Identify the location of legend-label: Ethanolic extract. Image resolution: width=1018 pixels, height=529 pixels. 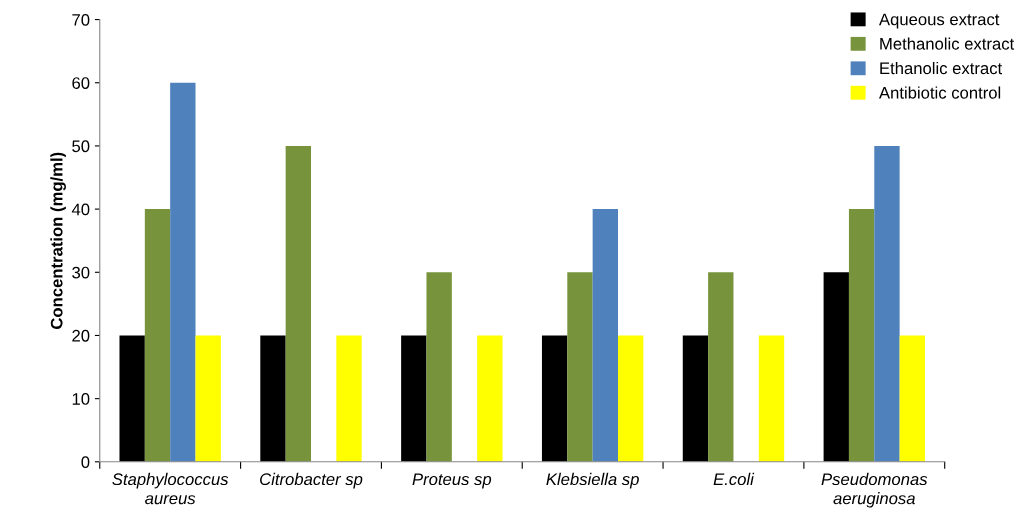
(941, 68).